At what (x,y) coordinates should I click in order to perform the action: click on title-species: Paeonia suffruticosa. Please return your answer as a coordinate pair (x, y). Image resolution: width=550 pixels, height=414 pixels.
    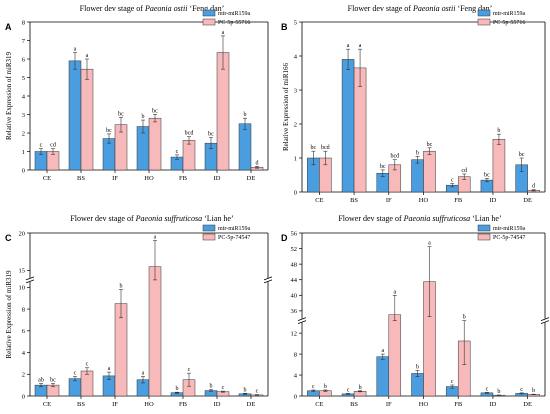
    Looking at the image, I should click on (436, 218).